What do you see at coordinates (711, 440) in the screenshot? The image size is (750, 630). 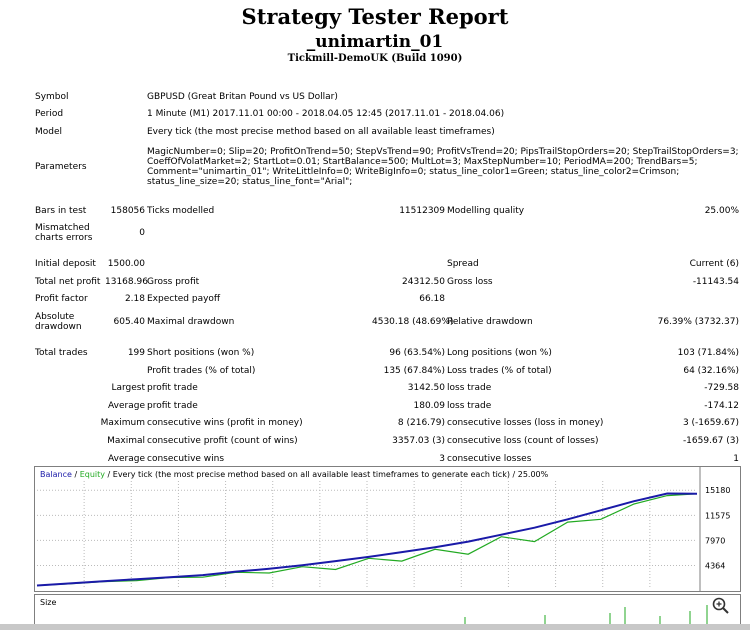 I see `value: -1659.67 (3)` at bounding box center [711, 440].